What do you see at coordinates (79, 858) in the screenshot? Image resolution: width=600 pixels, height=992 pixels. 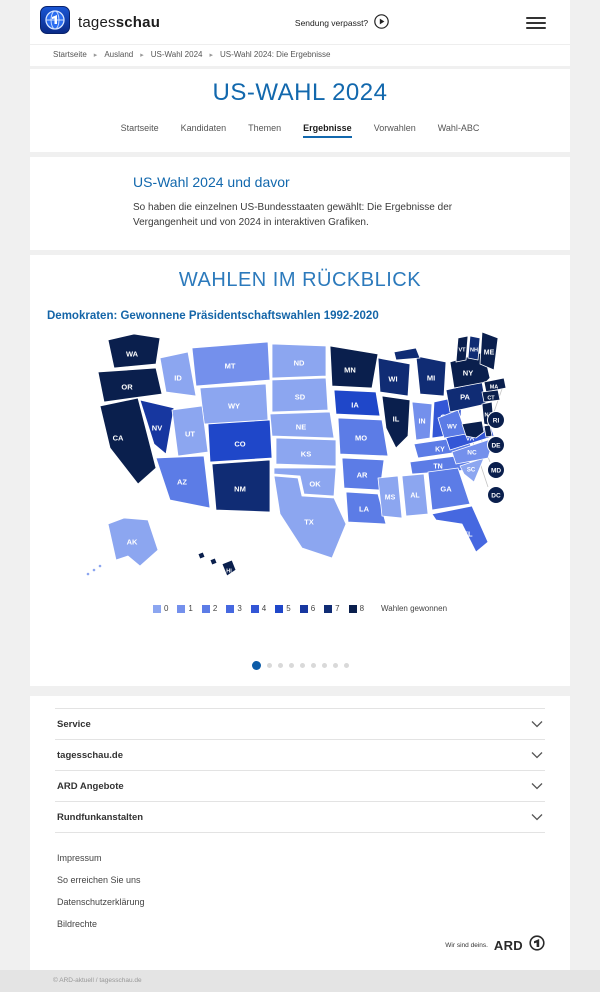 I see `footer-link-impressum: Impressum` at bounding box center [79, 858].